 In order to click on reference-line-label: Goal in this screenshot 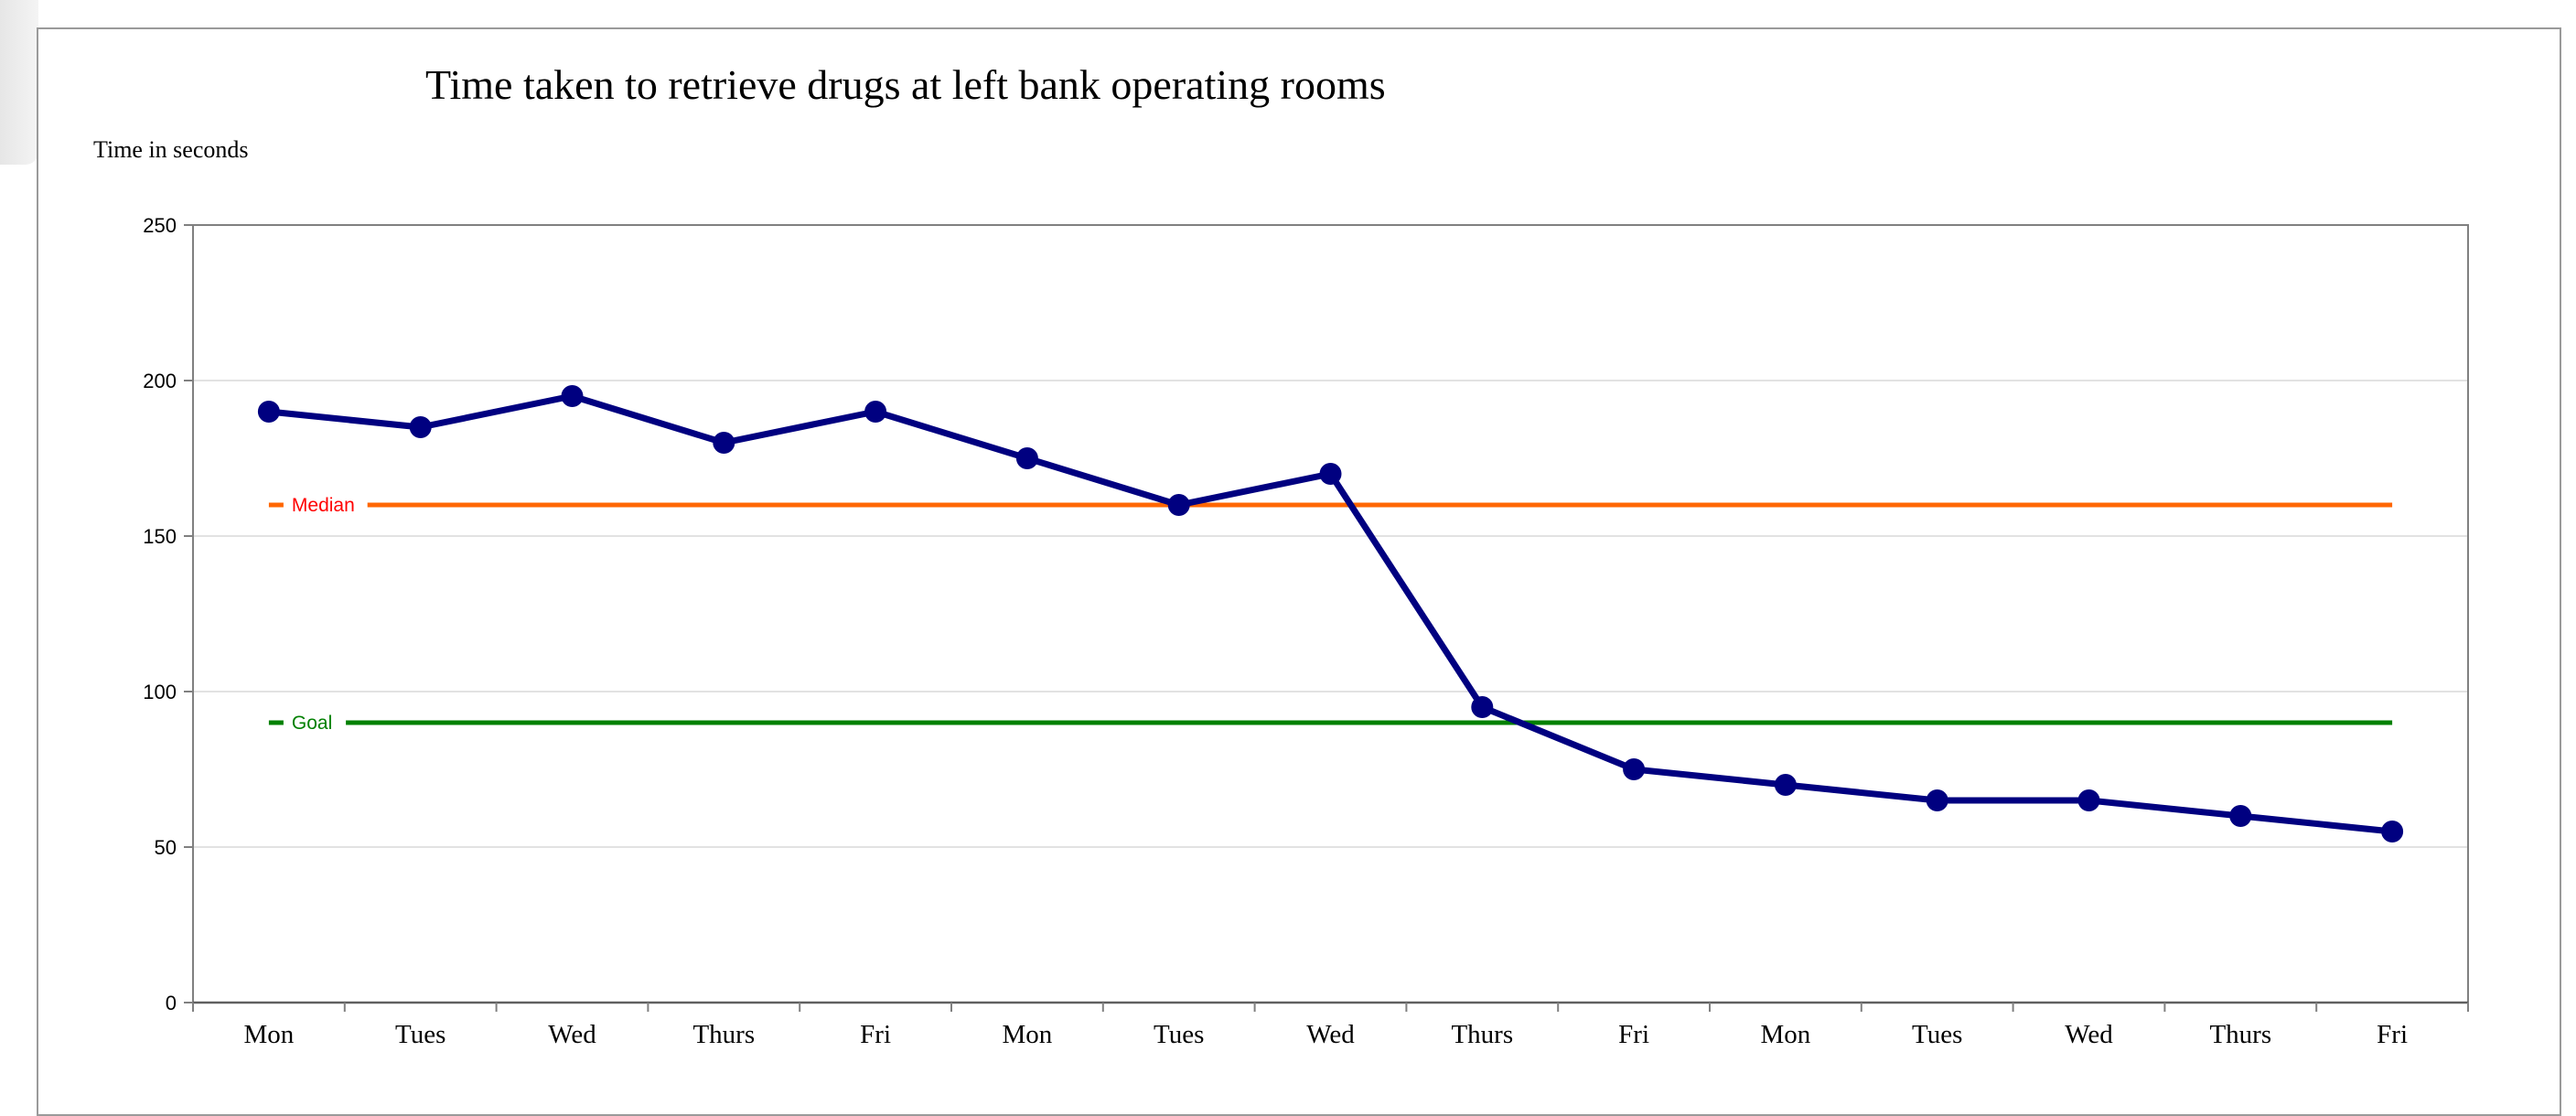, I will do `click(312, 723)`.